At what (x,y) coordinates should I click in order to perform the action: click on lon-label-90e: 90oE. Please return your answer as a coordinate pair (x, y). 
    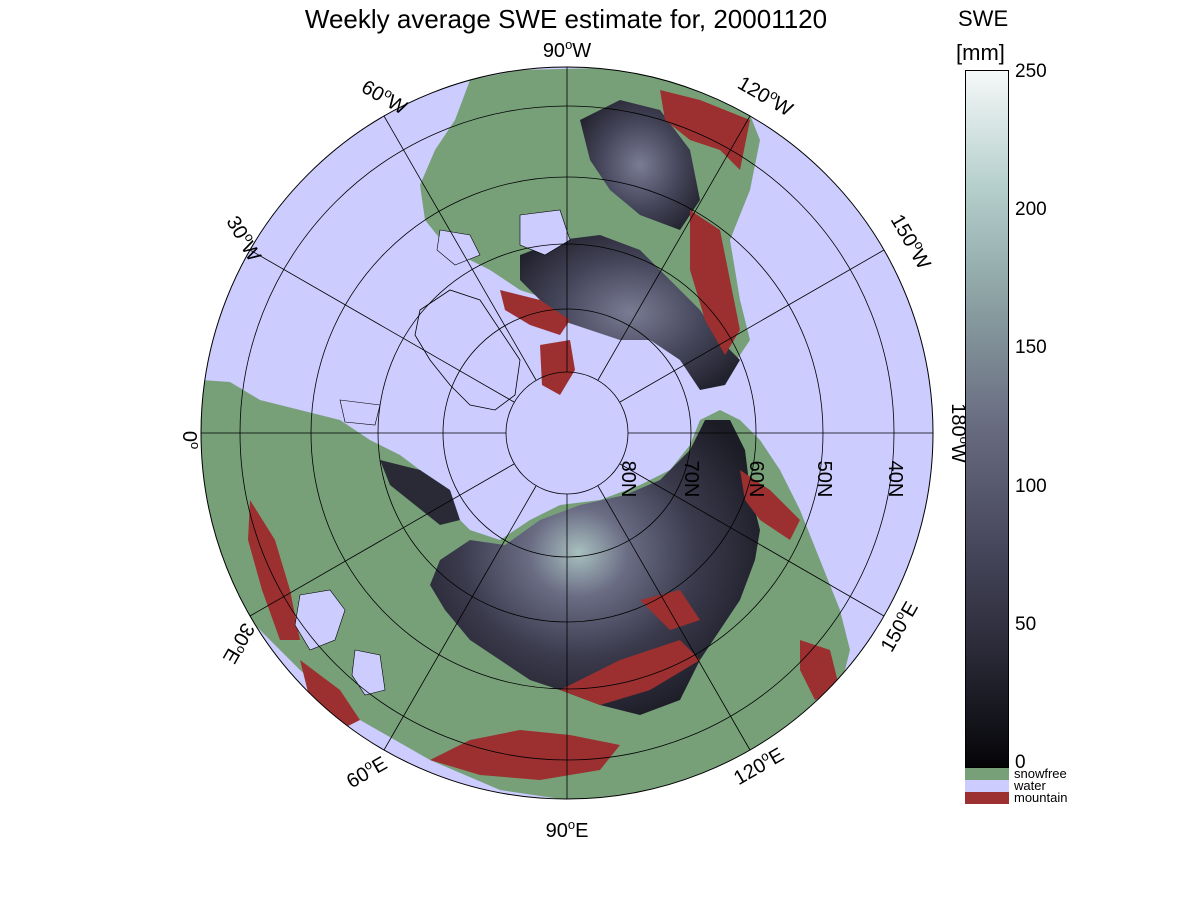
    Looking at the image, I should click on (567, 829).